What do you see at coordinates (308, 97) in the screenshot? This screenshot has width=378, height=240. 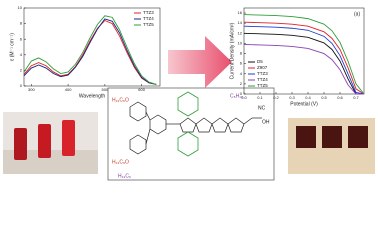 I see `x-tick-label: 0.4` at bounding box center [308, 97].